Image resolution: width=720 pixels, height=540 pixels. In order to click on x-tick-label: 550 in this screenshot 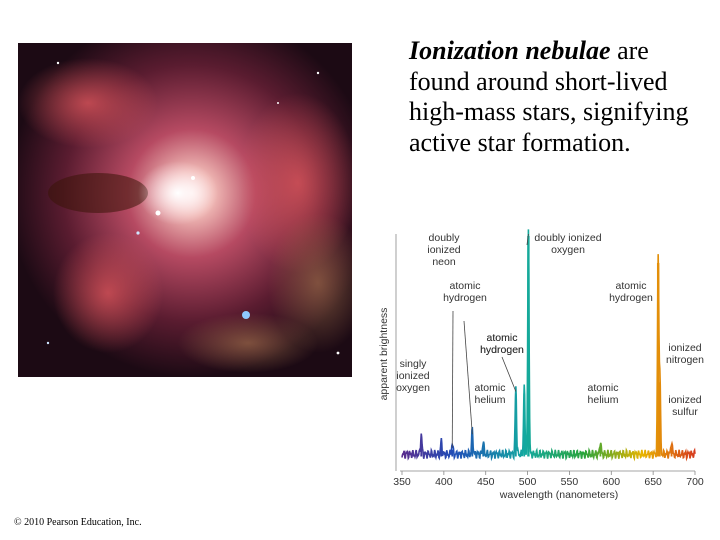, I will do `click(570, 482)`.